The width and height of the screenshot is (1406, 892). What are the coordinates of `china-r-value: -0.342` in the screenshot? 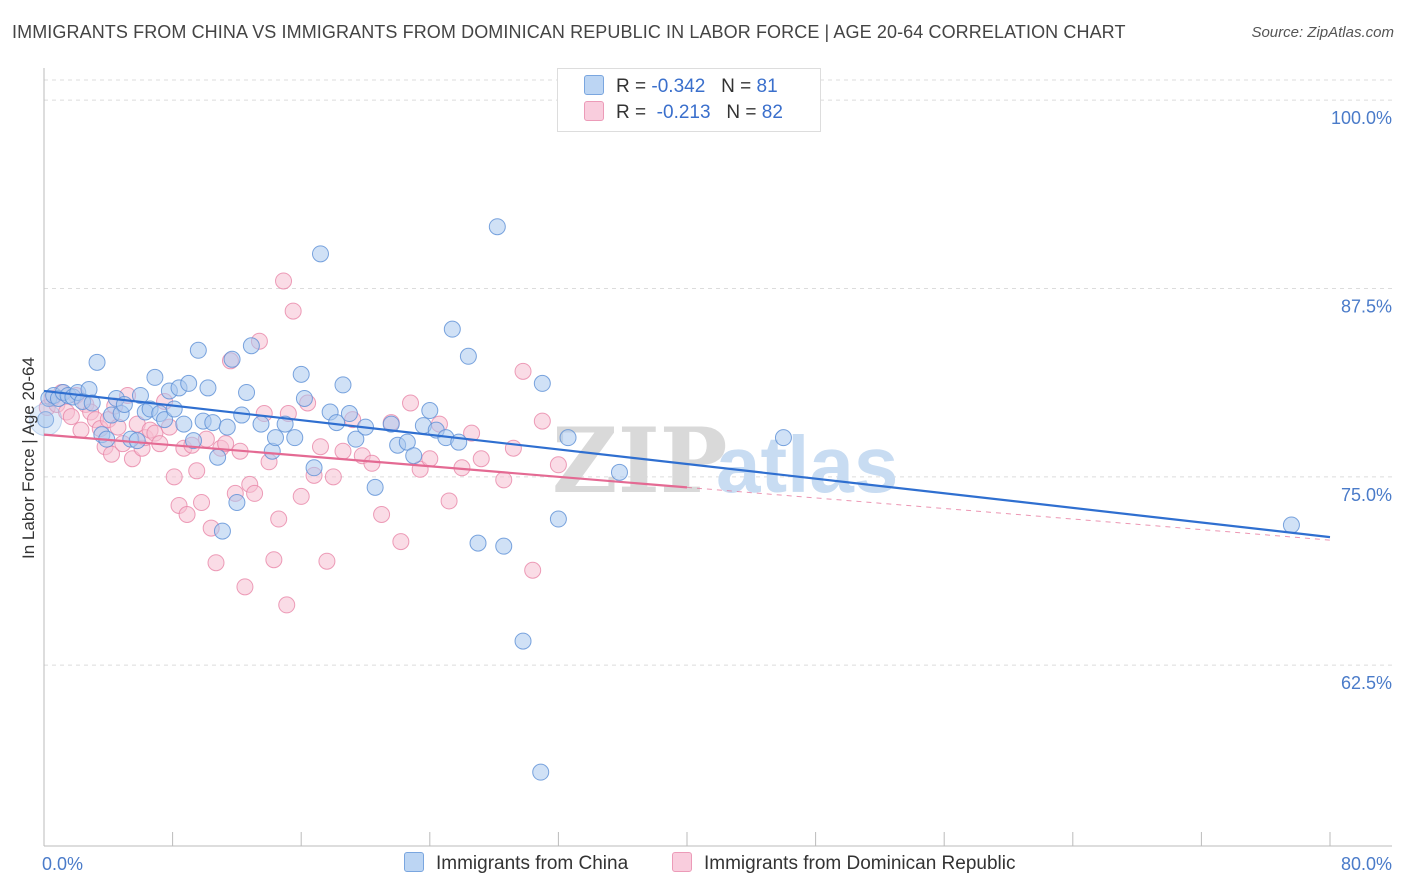 It's located at (678, 86).